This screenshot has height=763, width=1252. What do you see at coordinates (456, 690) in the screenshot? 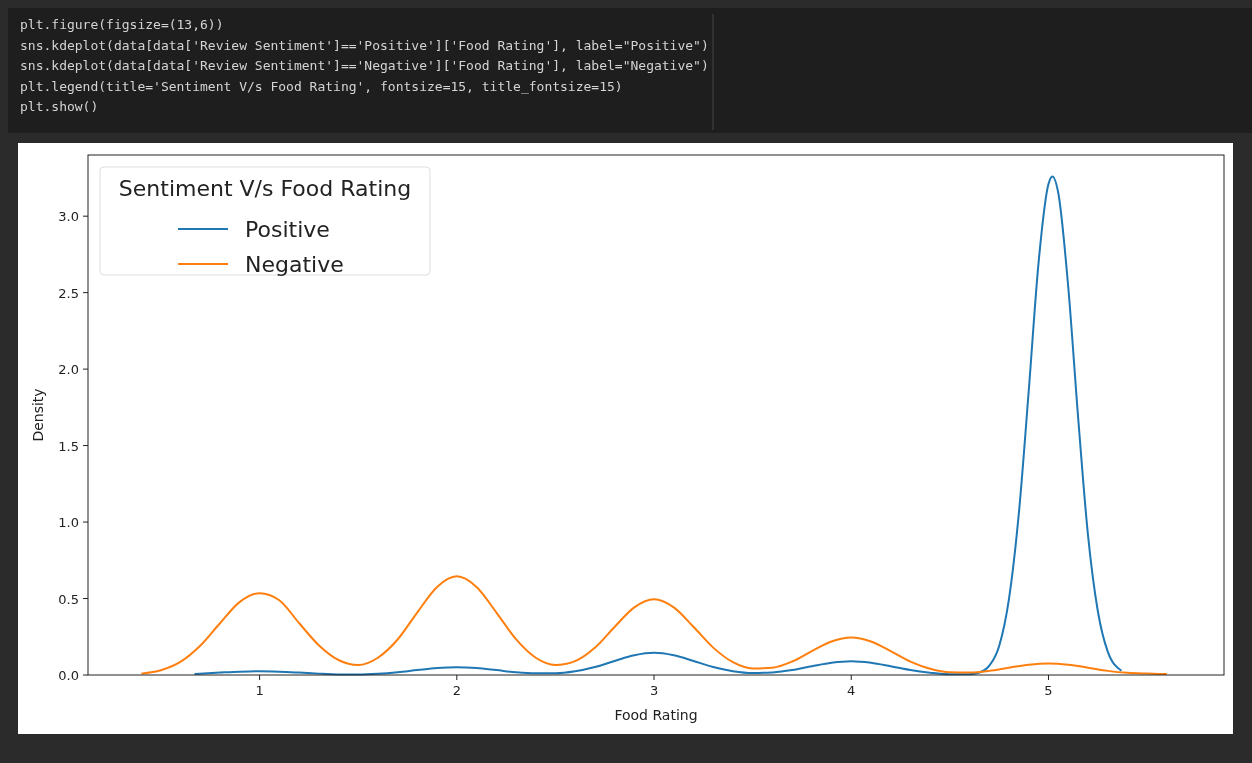
I see `x-tick-label: 2` at bounding box center [456, 690].